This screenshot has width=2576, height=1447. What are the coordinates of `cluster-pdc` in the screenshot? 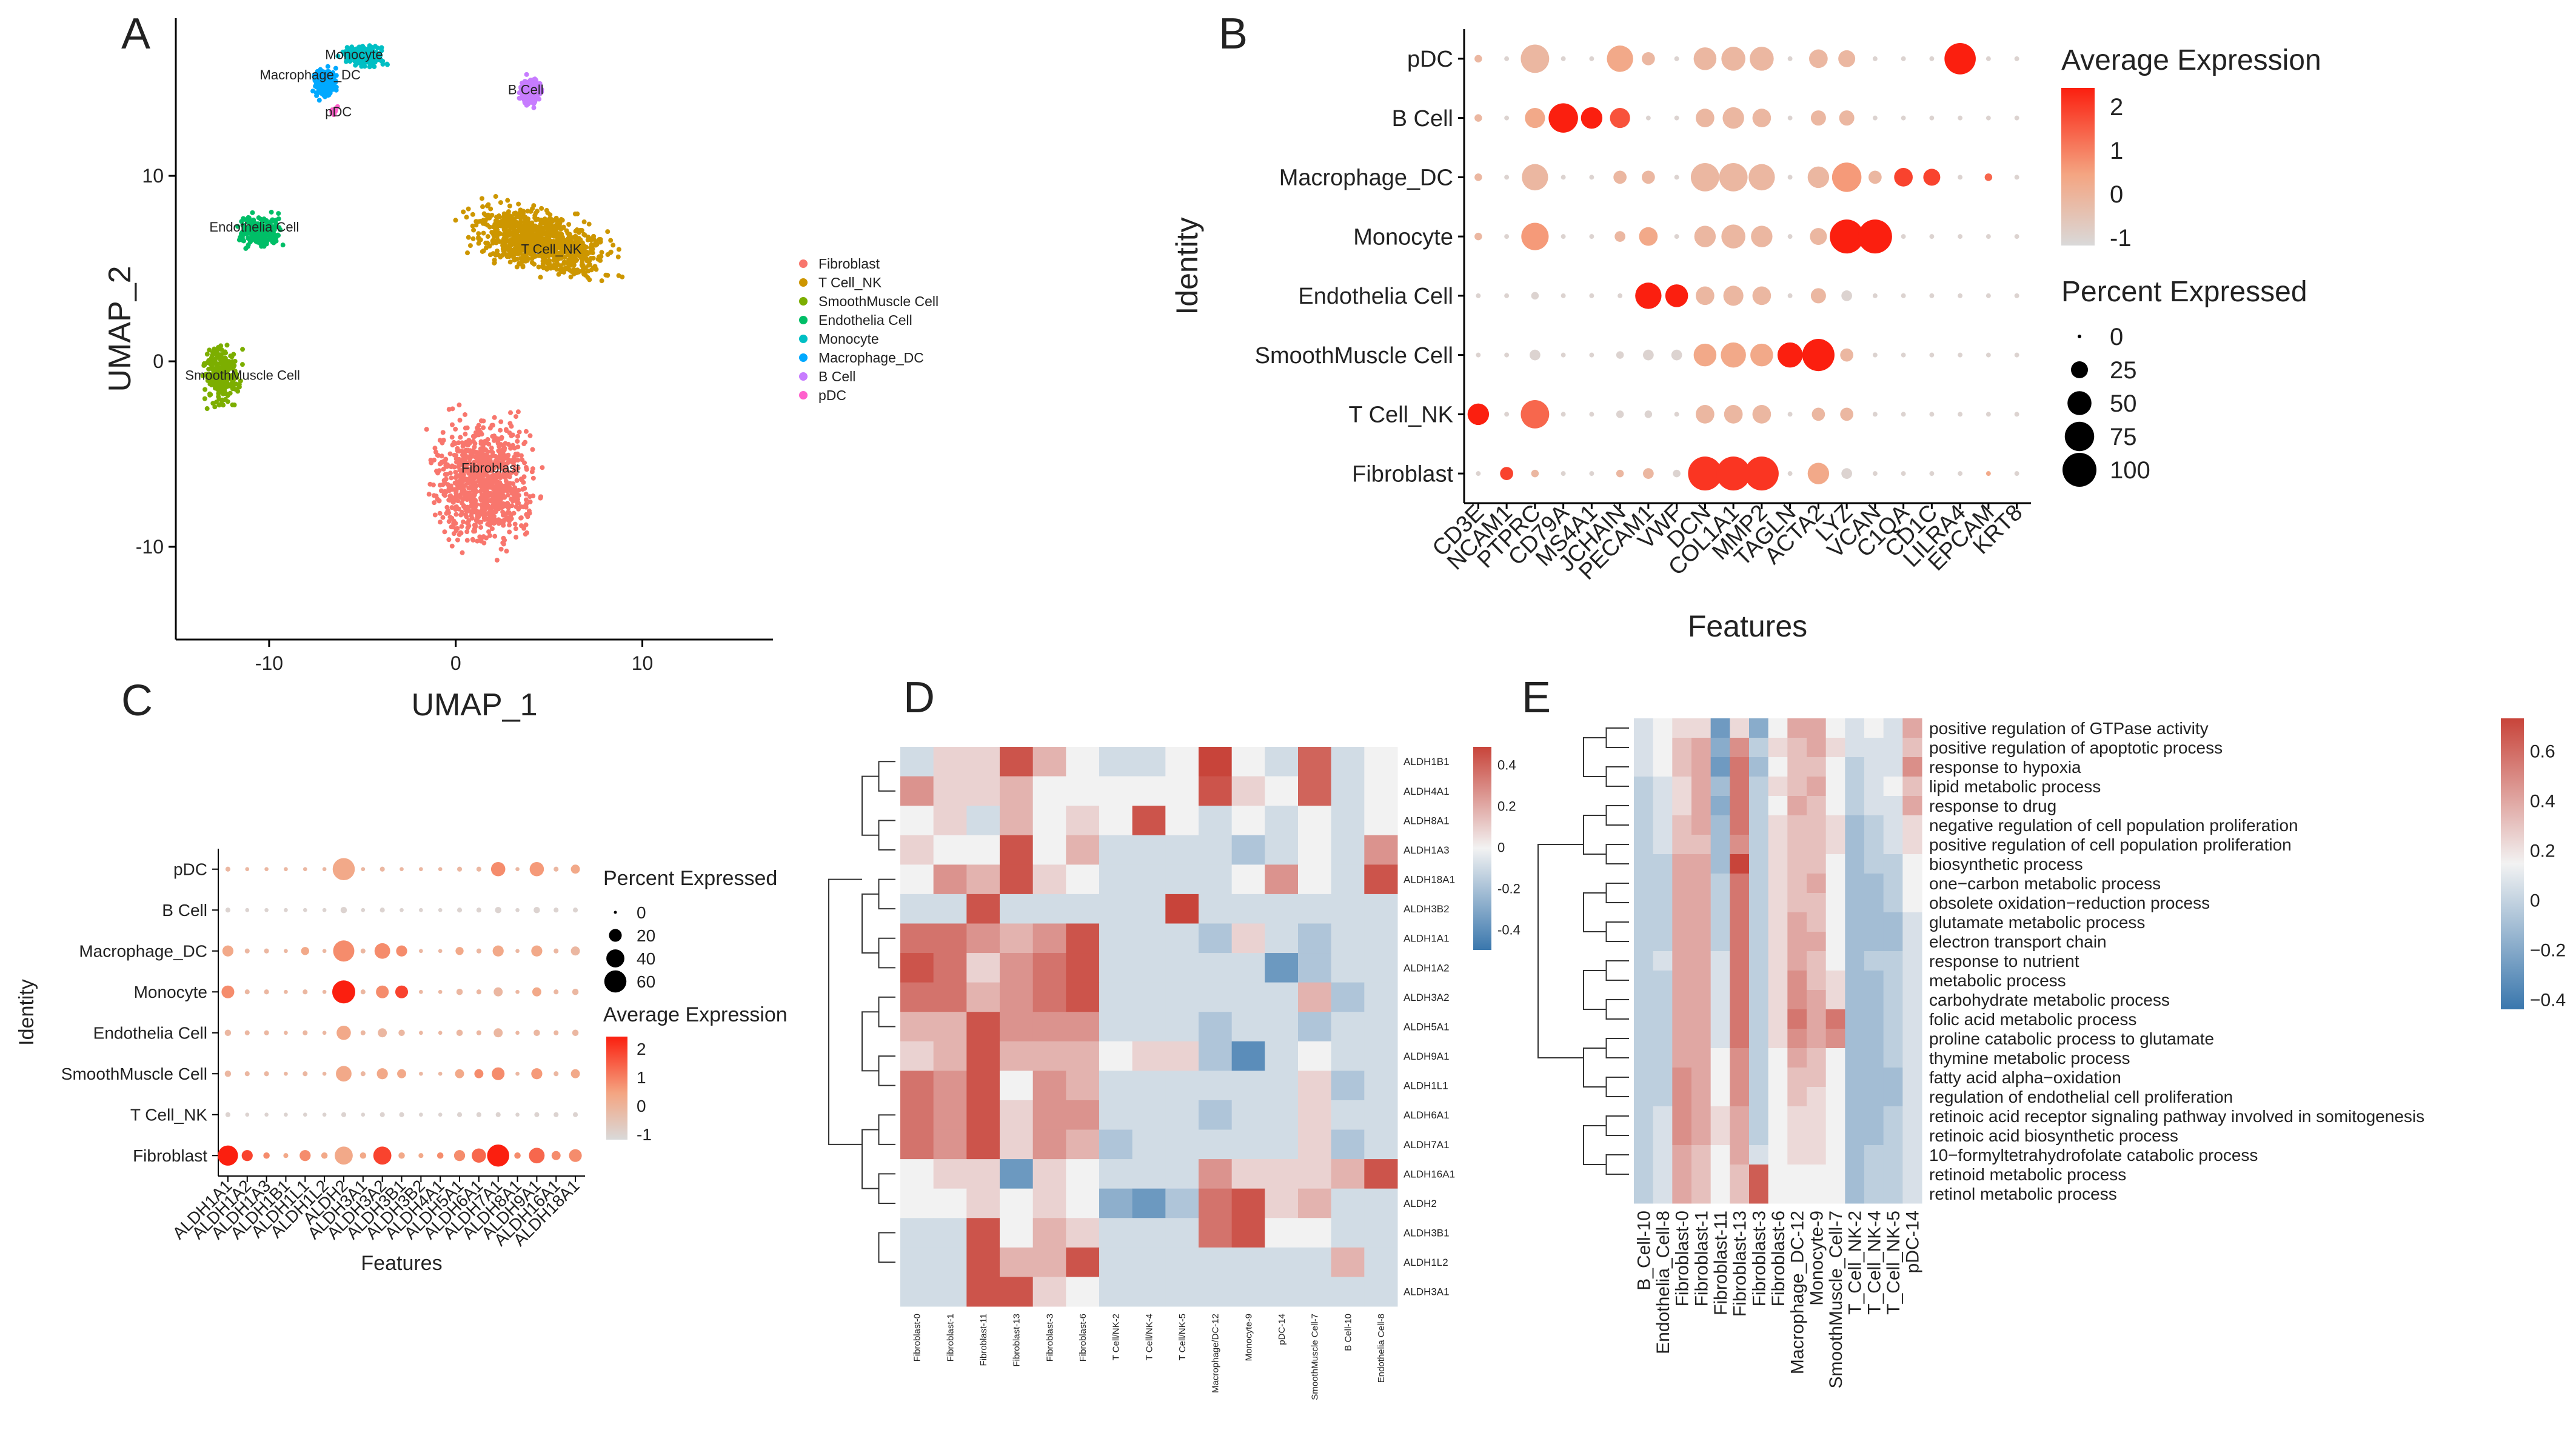 It's located at (334, 111).